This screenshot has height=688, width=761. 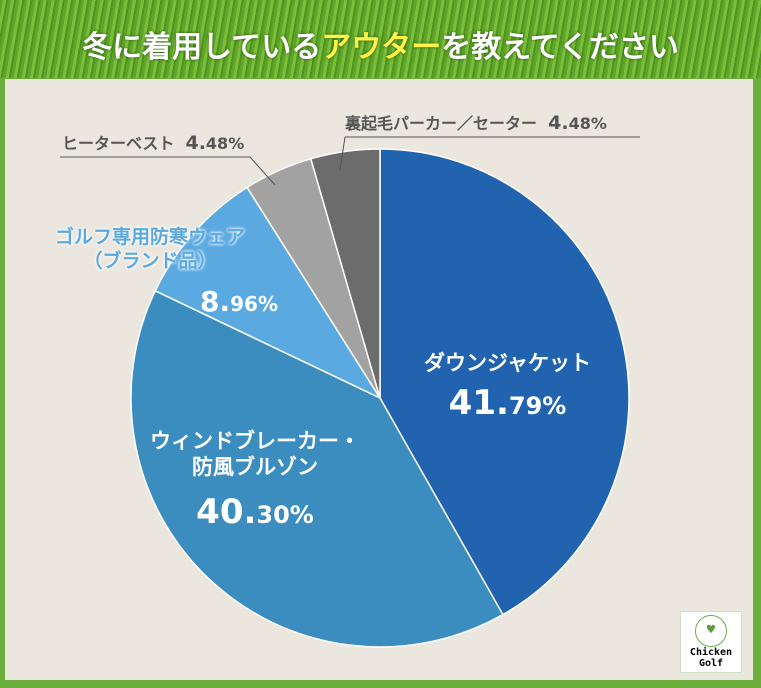 What do you see at coordinates (507, 387) in the screenshot?
I see `label-down: ダウンジャケット 41.79%` at bounding box center [507, 387].